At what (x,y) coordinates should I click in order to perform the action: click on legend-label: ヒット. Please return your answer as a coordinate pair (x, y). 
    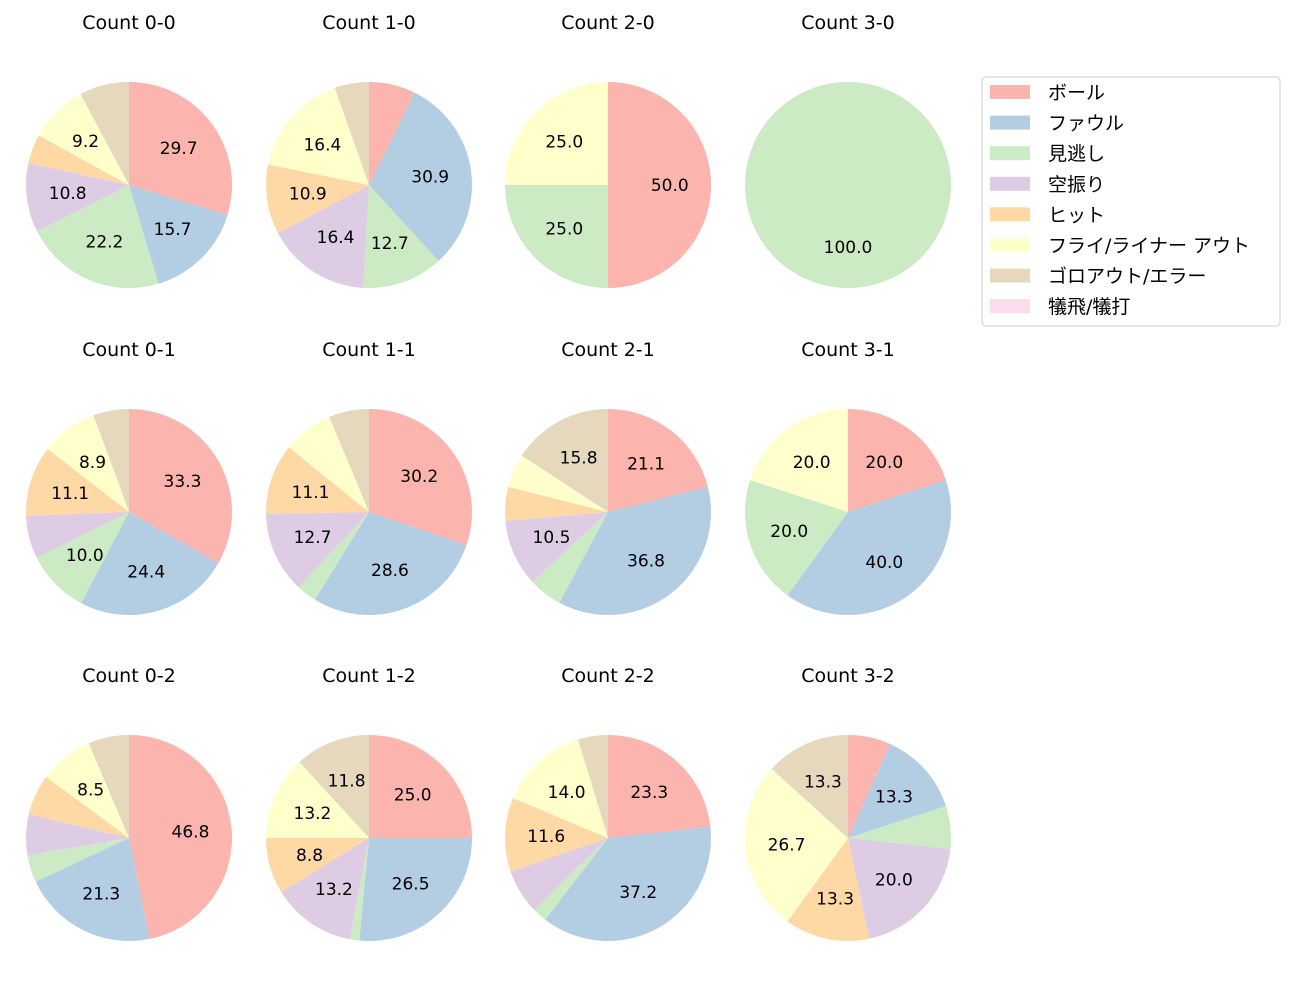
    Looking at the image, I should click on (1076, 215).